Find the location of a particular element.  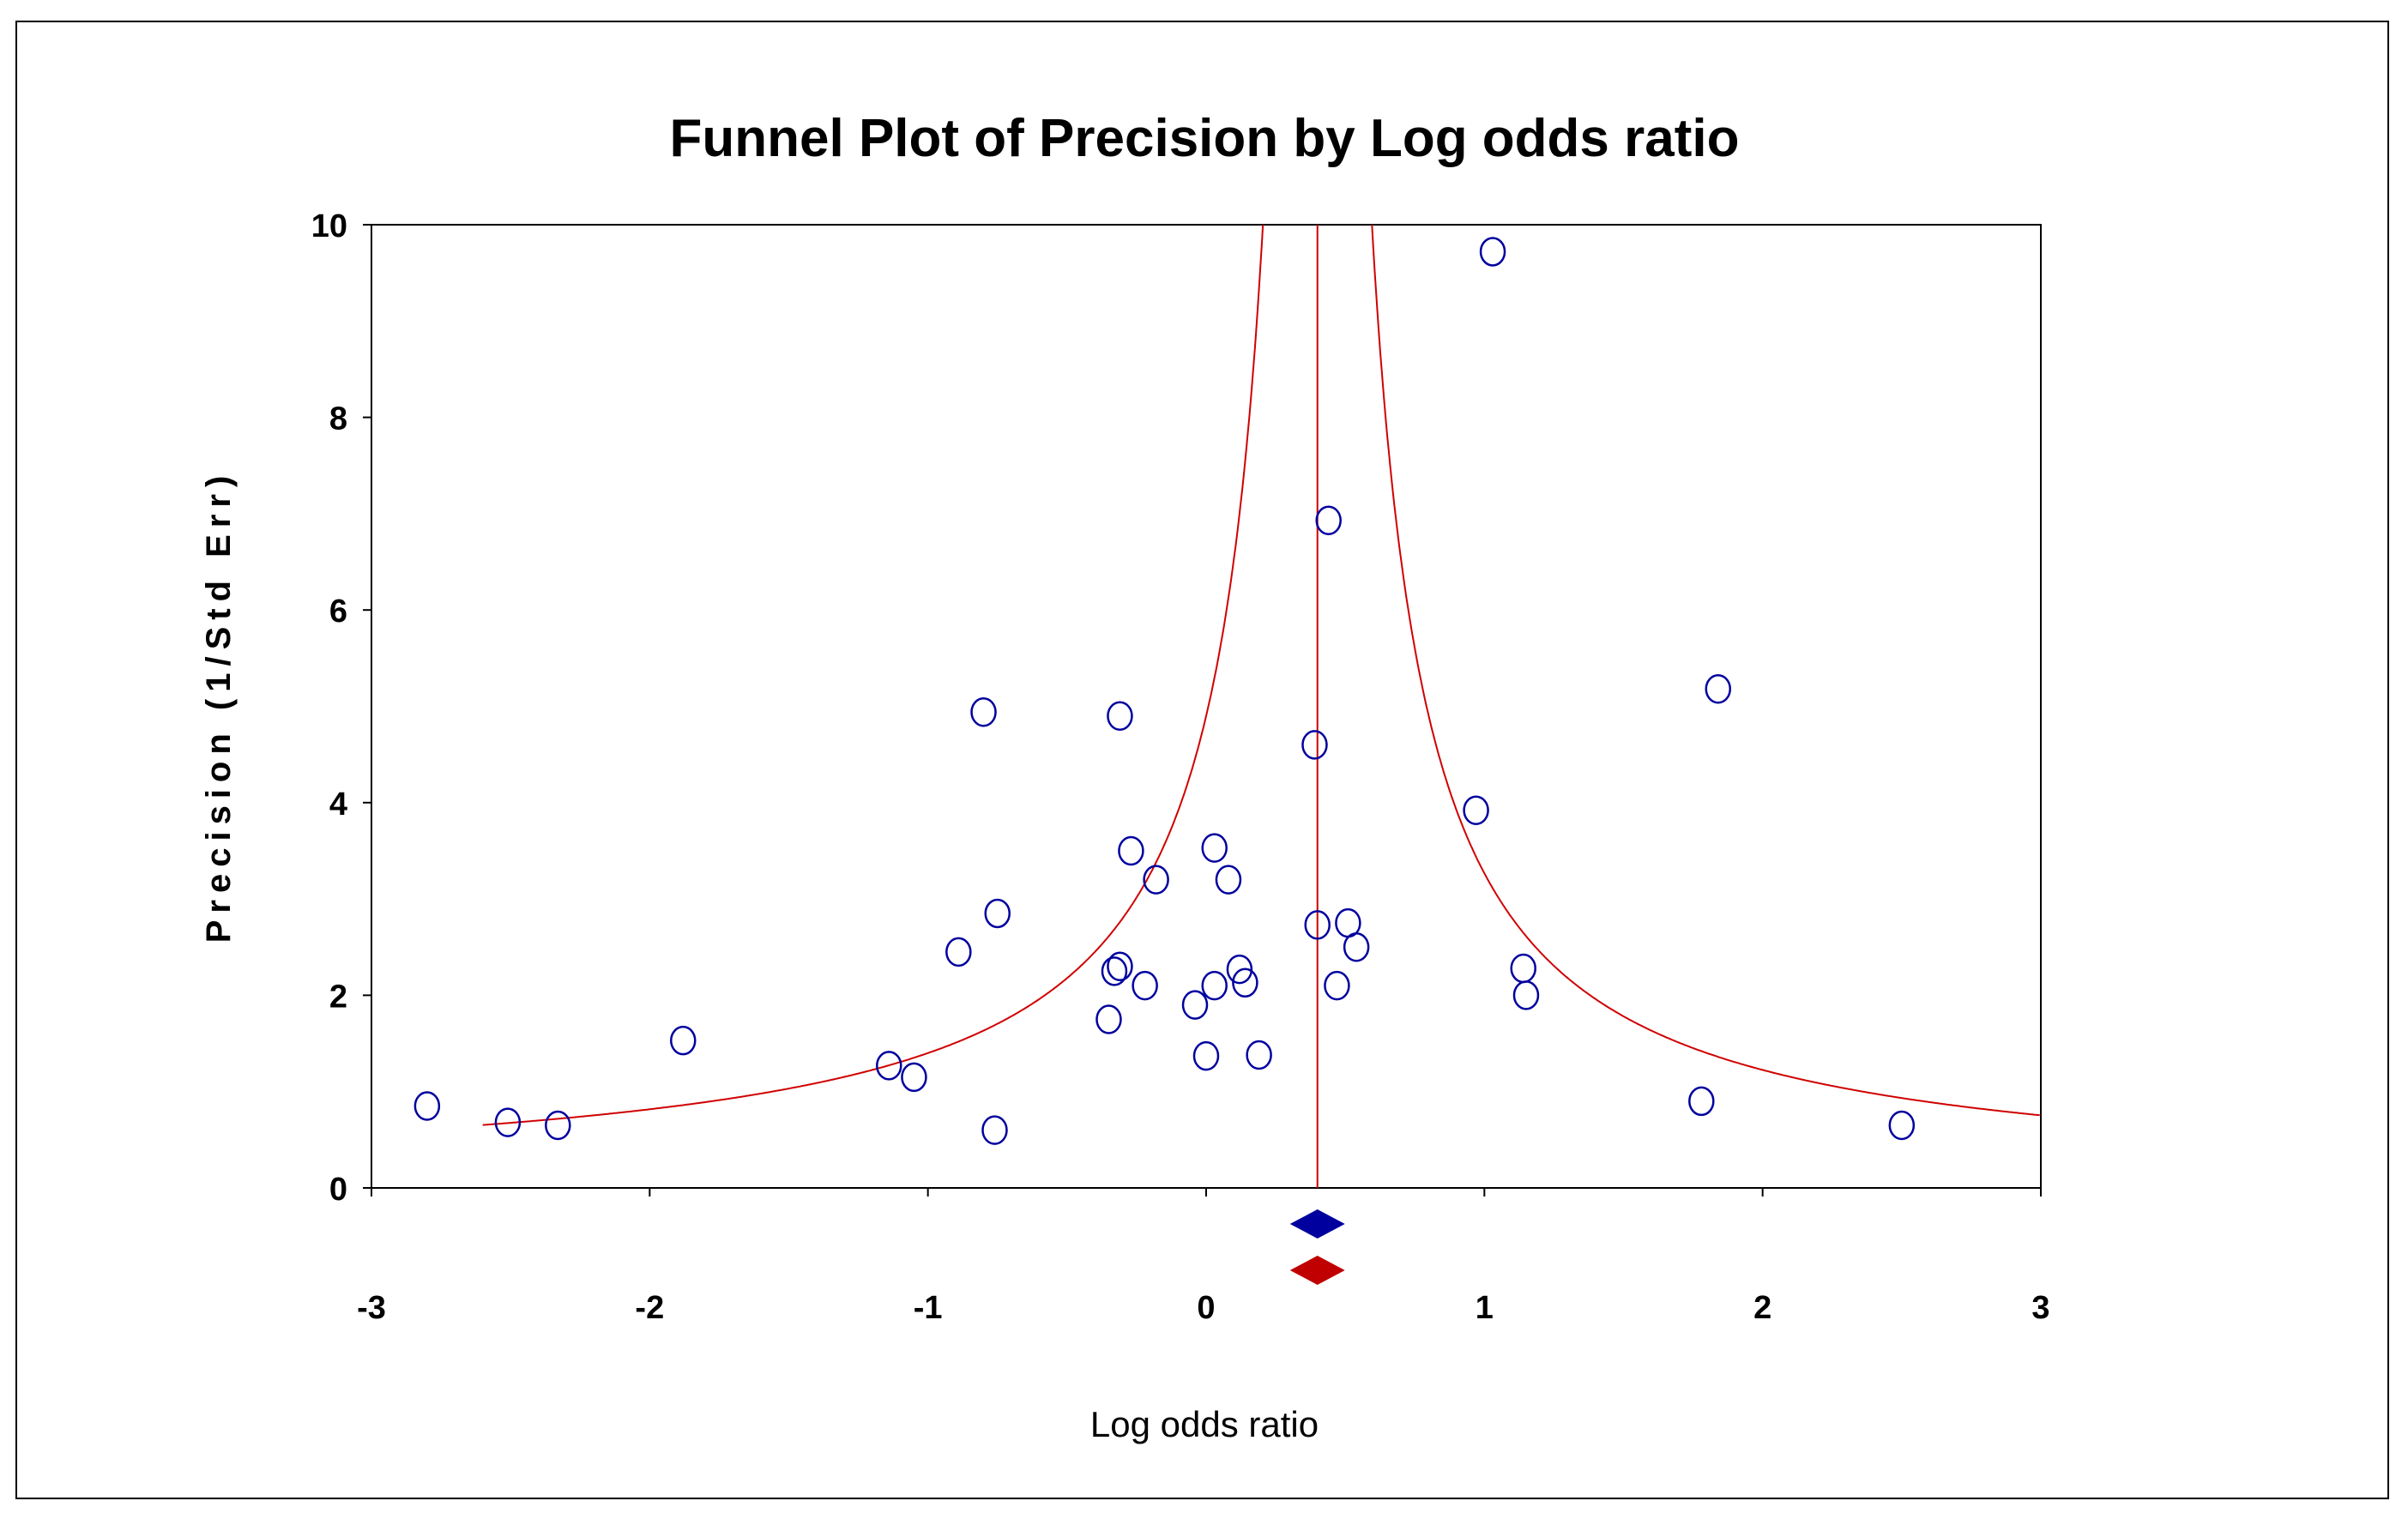

x-tick-label: 1 is located at coordinates (1485, 1308).